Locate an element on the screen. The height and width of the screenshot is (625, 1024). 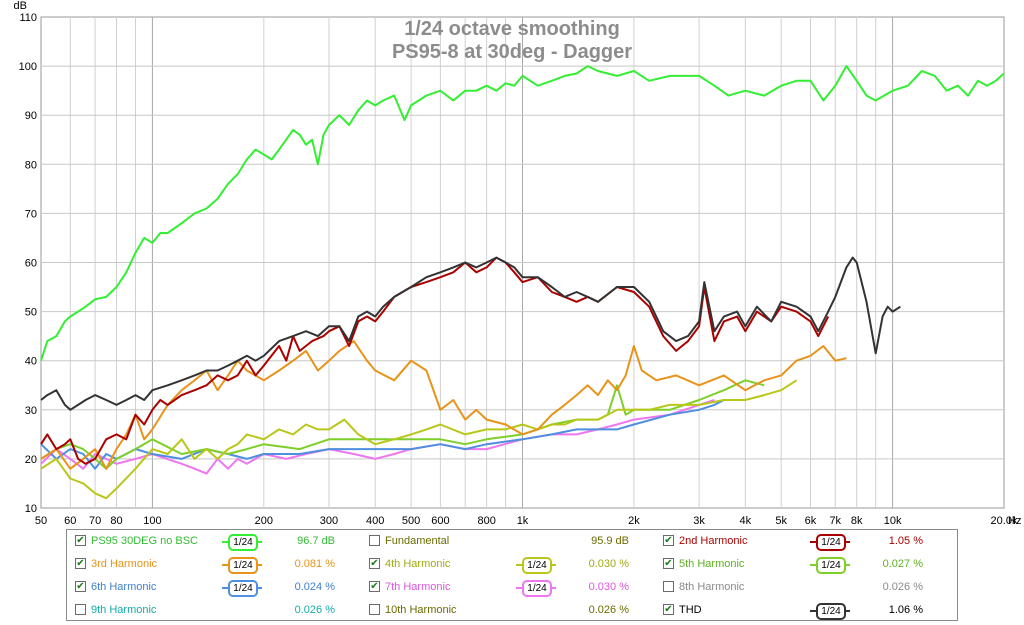
chart-subtitle: PS95-8 at 30deg - Dagger is located at coordinates (512, 52).